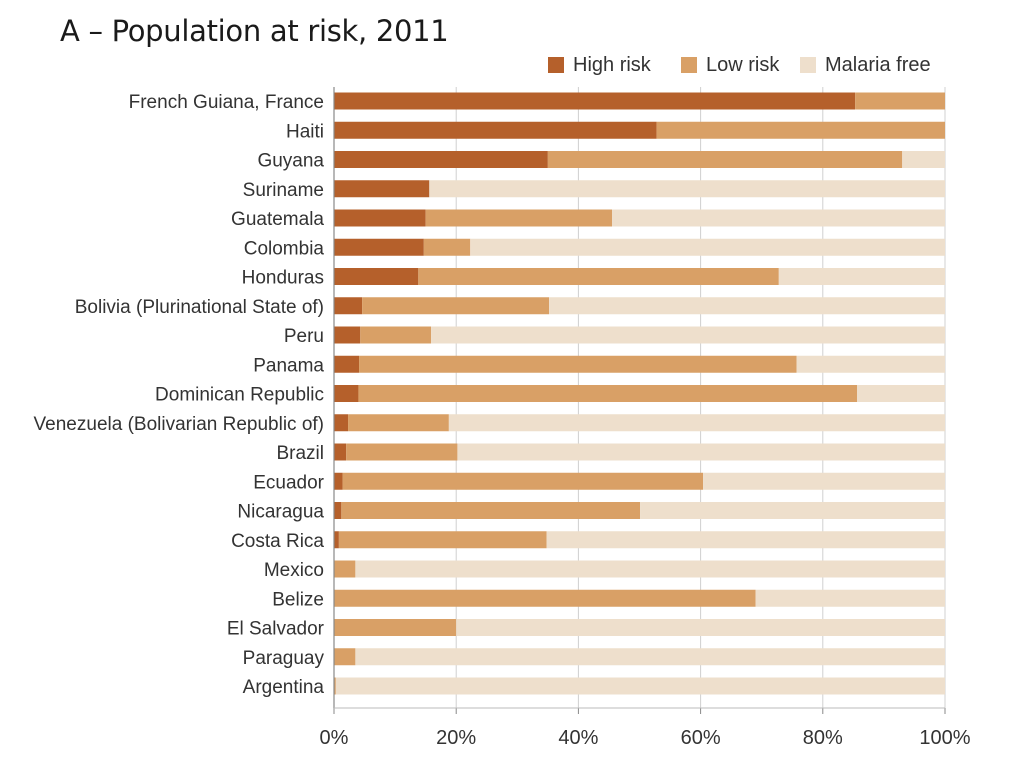 This screenshot has width=1024, height=768. What do you see at coordinates (290, 161) in the screenshot?
I see `category-label: Guyana` at bounding box center [290, 161].